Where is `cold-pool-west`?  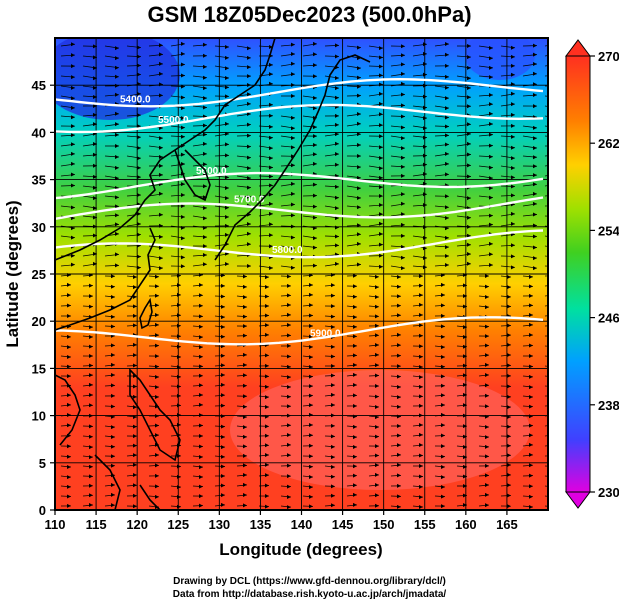
cold-pool-west is located at coordinates (117, 79).